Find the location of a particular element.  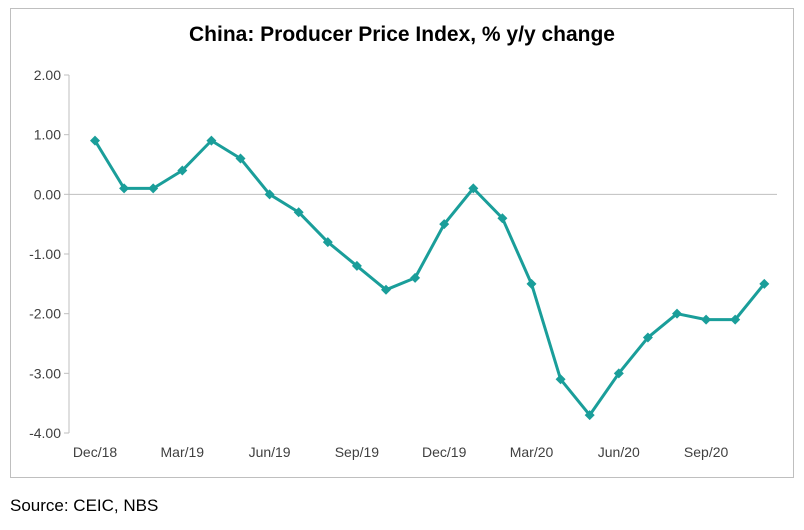

y-tick-label: -2.00 is located at coordinates (45, 314).